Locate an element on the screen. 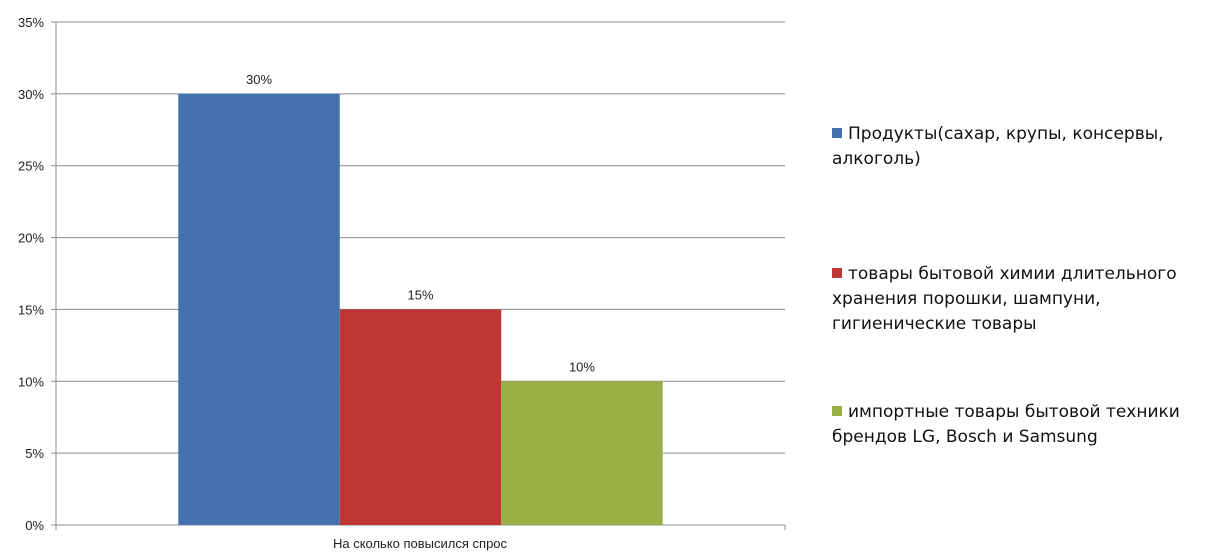  y-tick-label: 10% is located at coordinates (31, 381).